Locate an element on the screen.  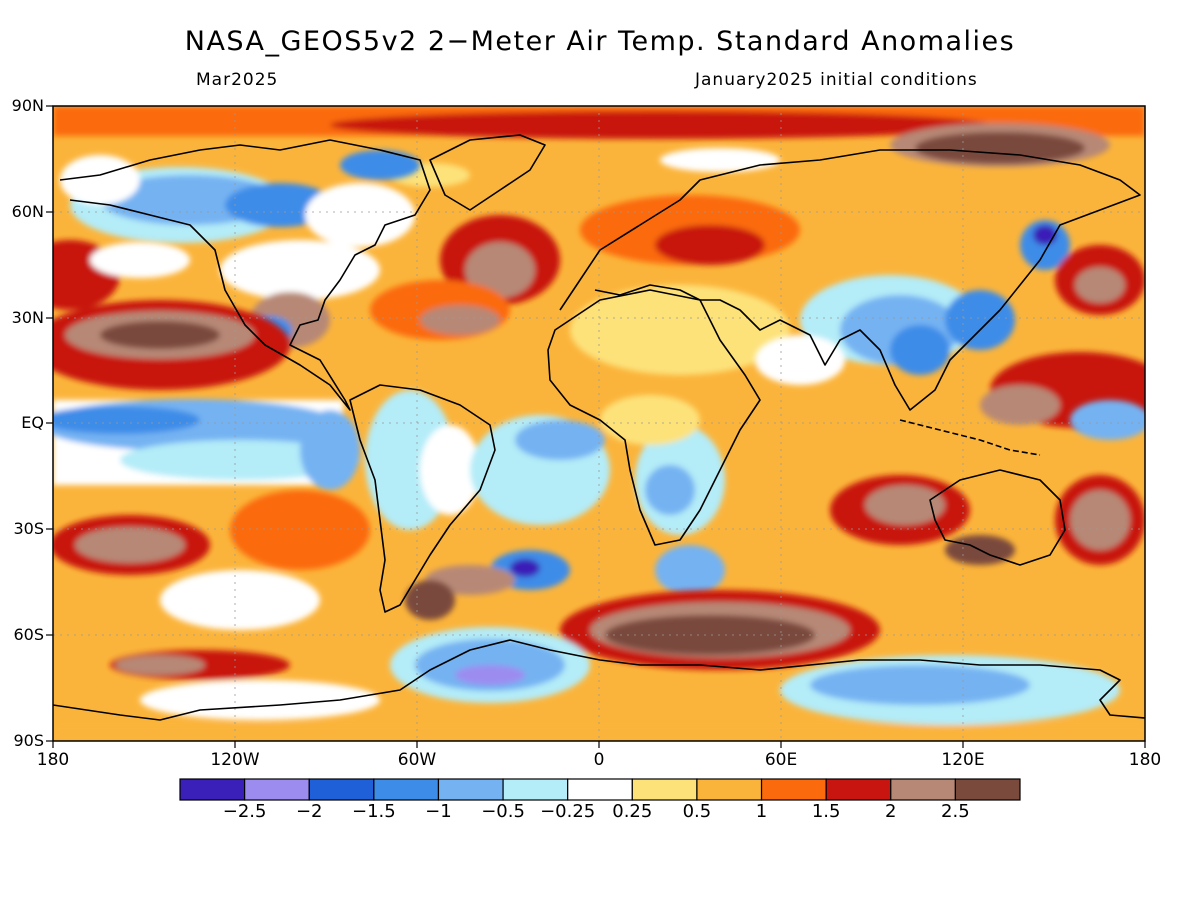
lon-label-120w: 120W is located at coordinates (235, 760).